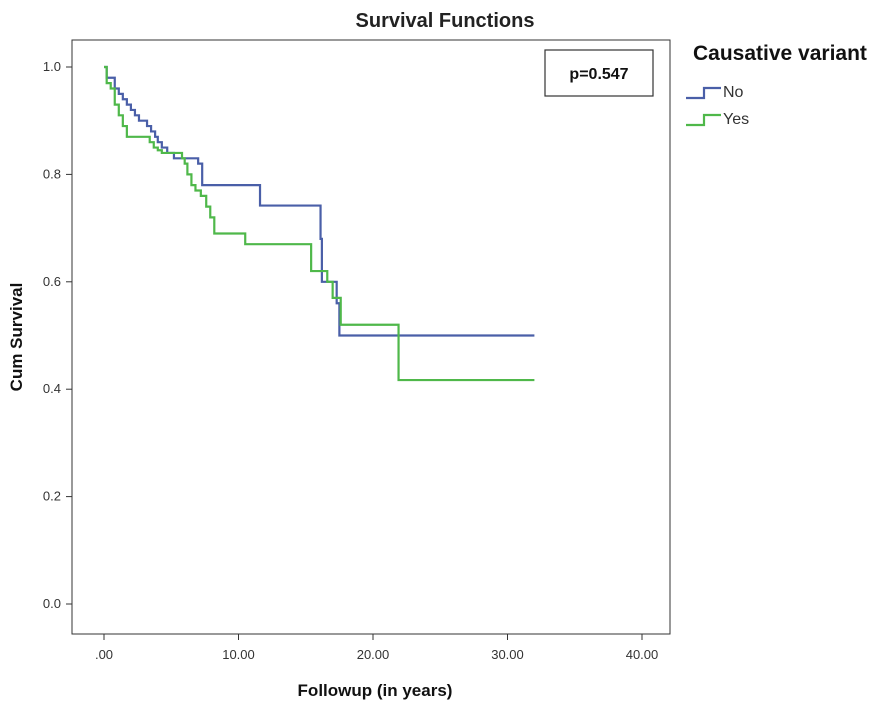 The height and width of the screenshot is (710, 891). I want to click on legend-label-yes: Yes, so click(736, 119).